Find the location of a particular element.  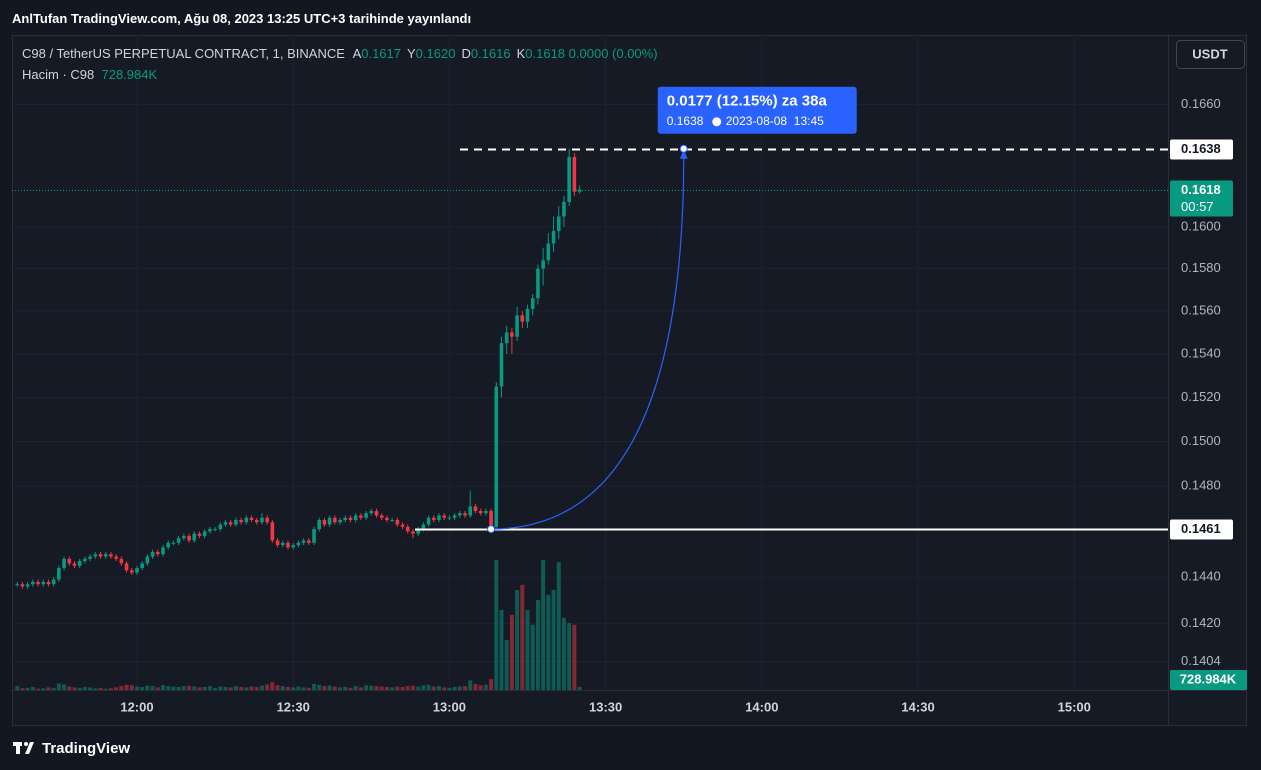

y-tick-label: 0.1580 is located at coordinates (1201, 267).